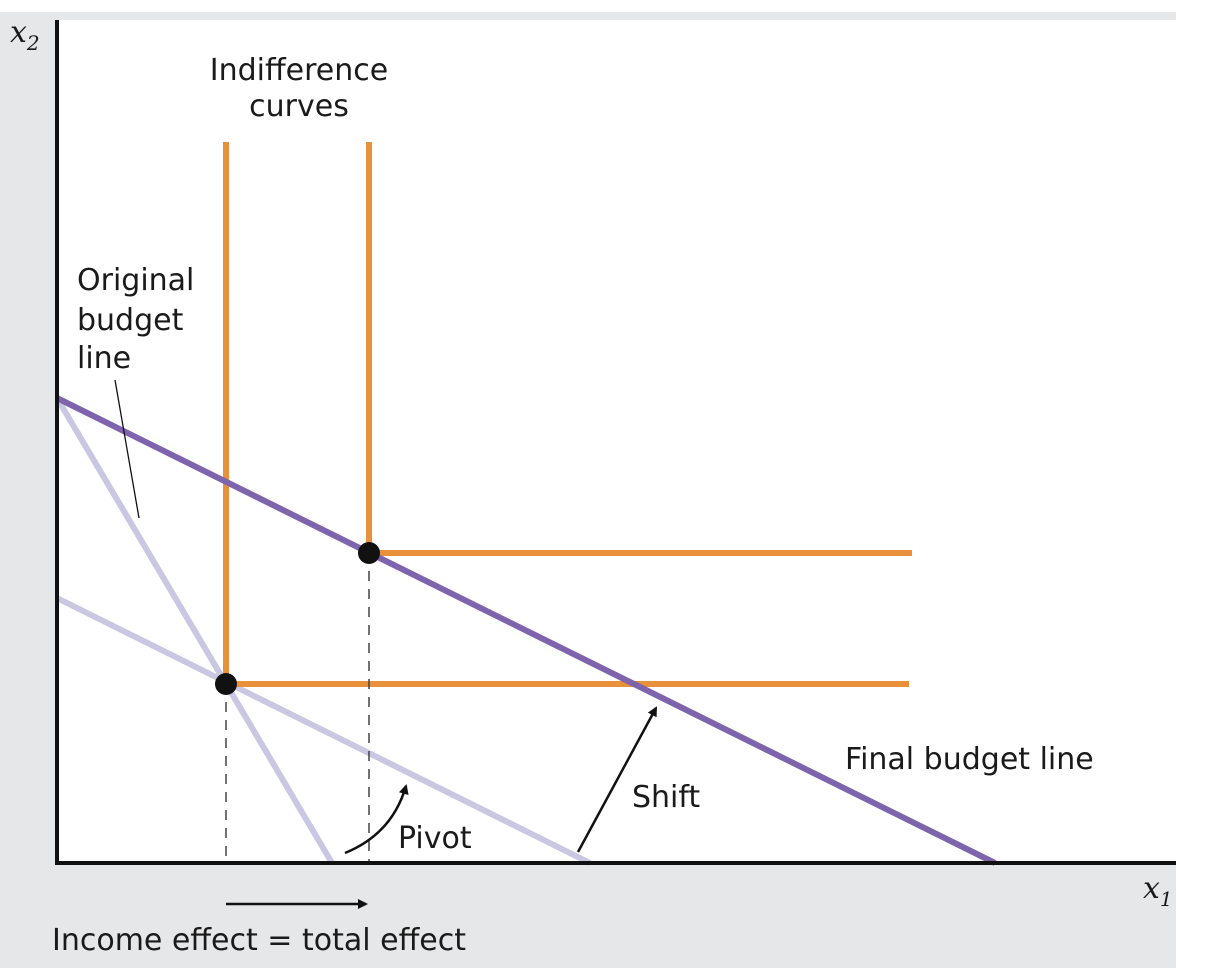 The image size is (1216, 972). Describe the element at coordinates (617, 779) in the screenshot. I see `shift-arrow` at that location.